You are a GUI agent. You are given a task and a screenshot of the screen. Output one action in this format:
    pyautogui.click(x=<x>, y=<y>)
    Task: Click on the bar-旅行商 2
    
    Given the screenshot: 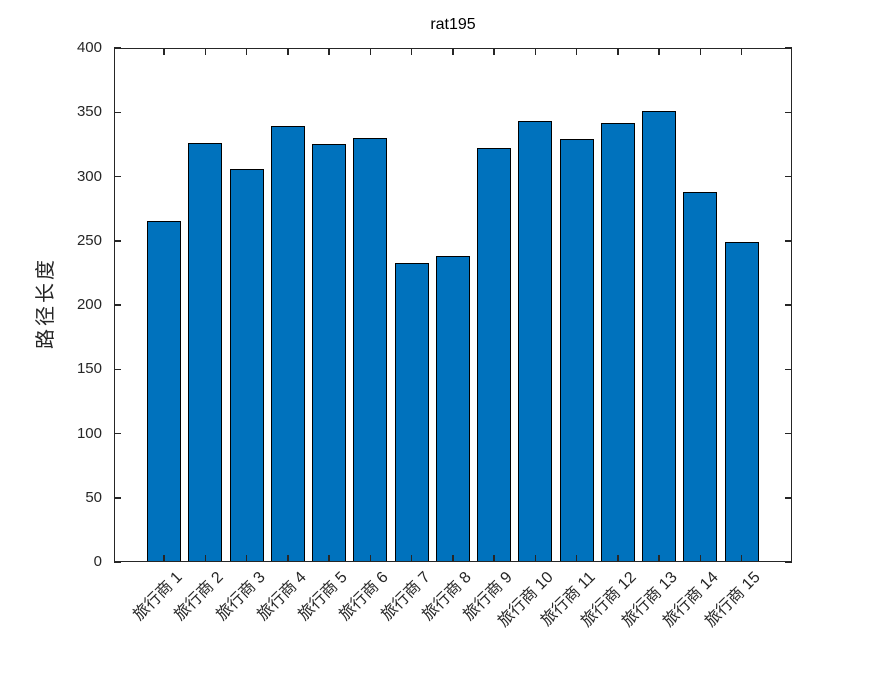 What is the action you would take?
    pyautogui.click(x=205, y=352)
    